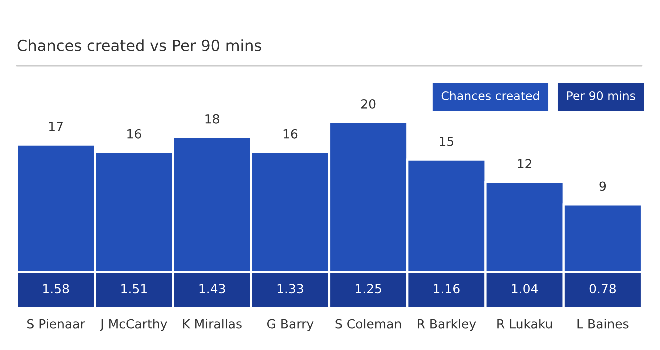 Image resolution: width=660 pixels, height=350 pixels. What do you see at coordinates (369, 289) in the screenshot?
I see `data-label: 1.25` at bounding box center [369, 289].